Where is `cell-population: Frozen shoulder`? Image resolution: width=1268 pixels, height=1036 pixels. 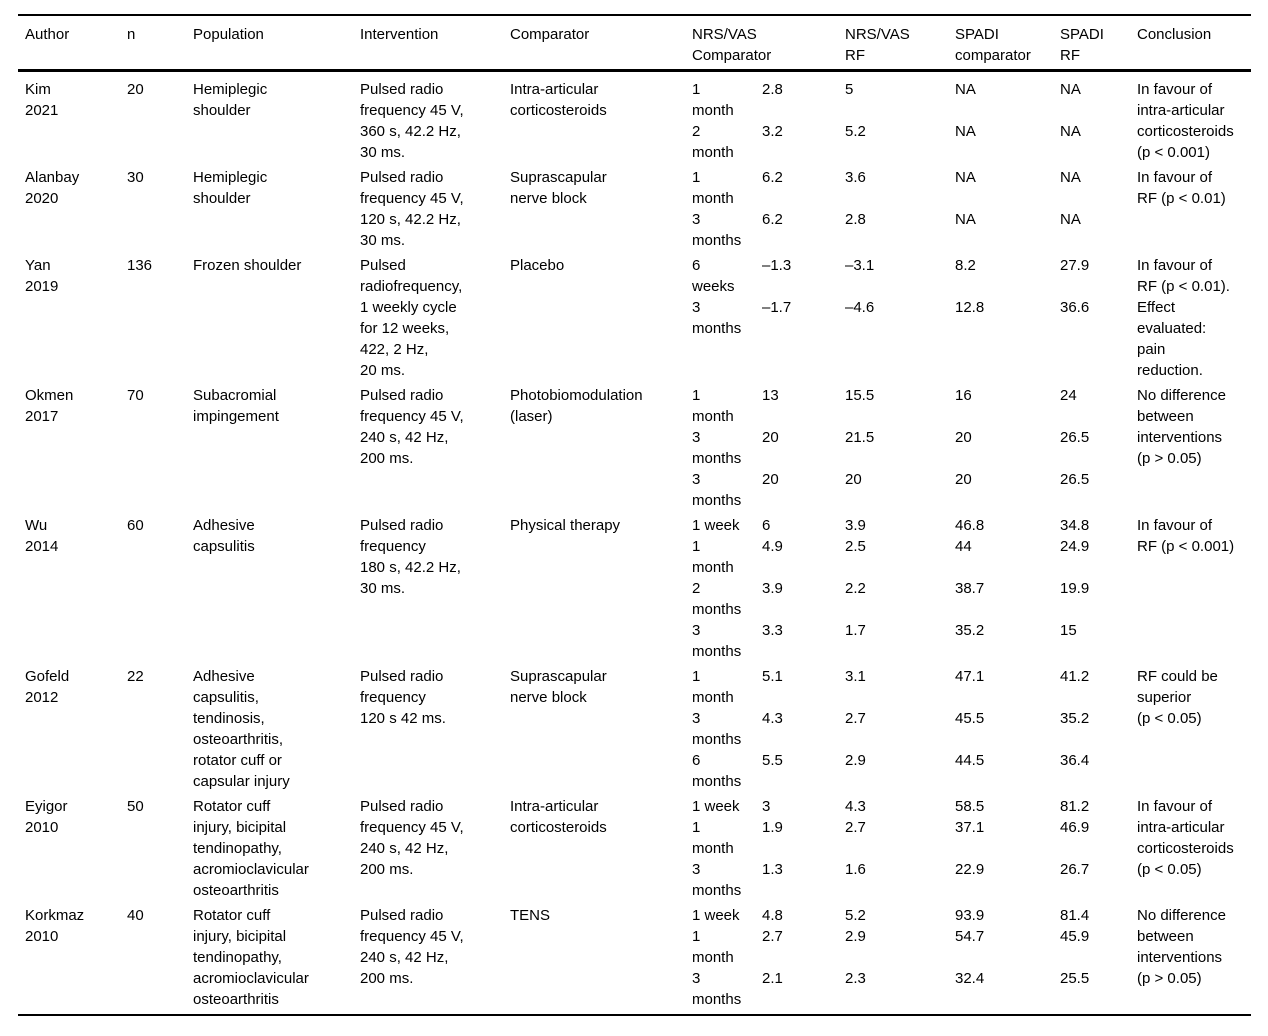
cell-population: Frozen shoulder is located at coordinates (247, 265).